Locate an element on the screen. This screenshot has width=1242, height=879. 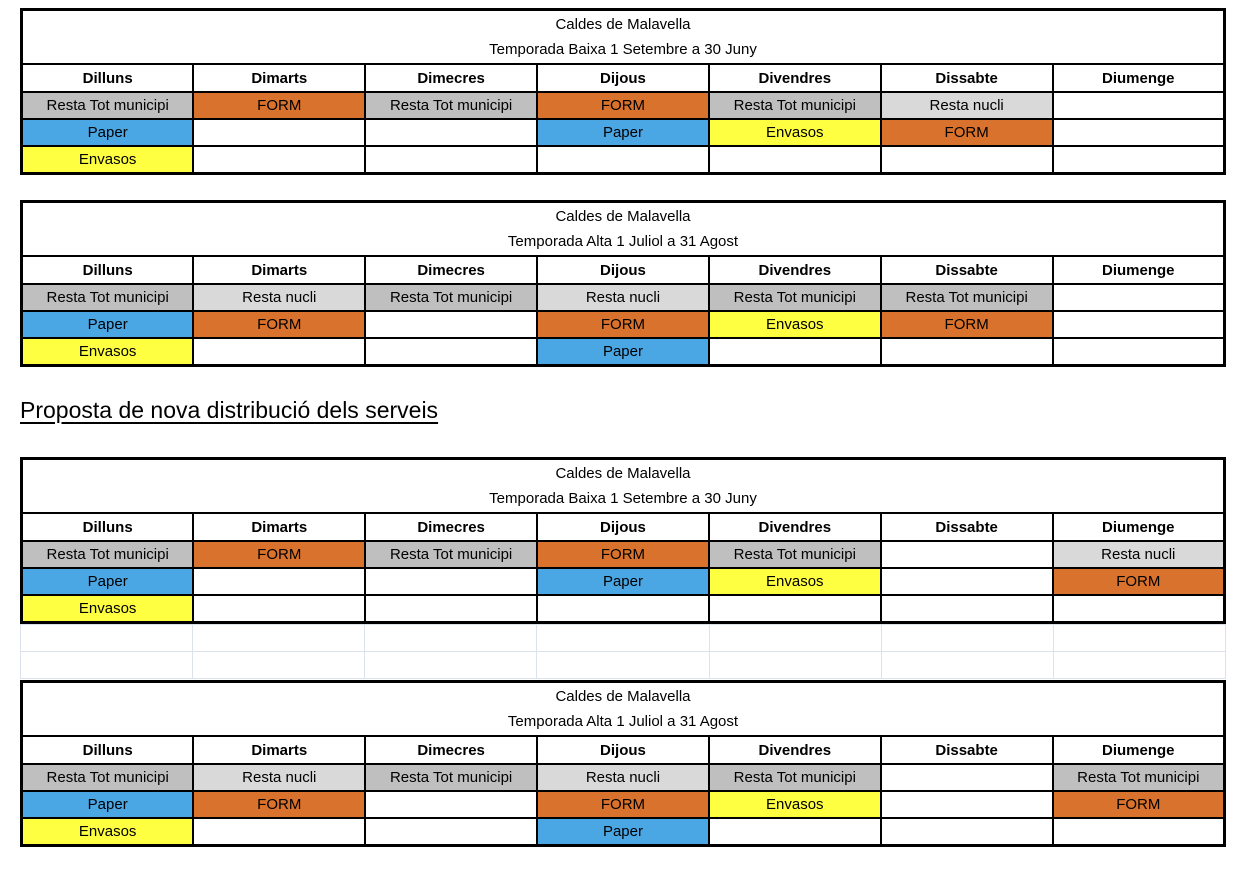
table-subtitle: Temporada Baixa 1 Setembre a 30 Juny is located at coordinates (623, 498).